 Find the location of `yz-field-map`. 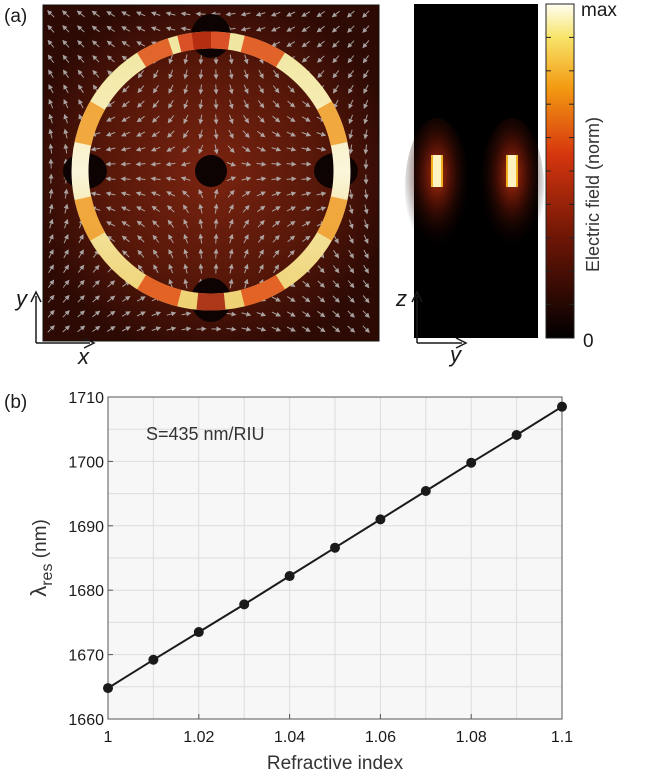

yz-field-map is located at coordinates (474, 171).